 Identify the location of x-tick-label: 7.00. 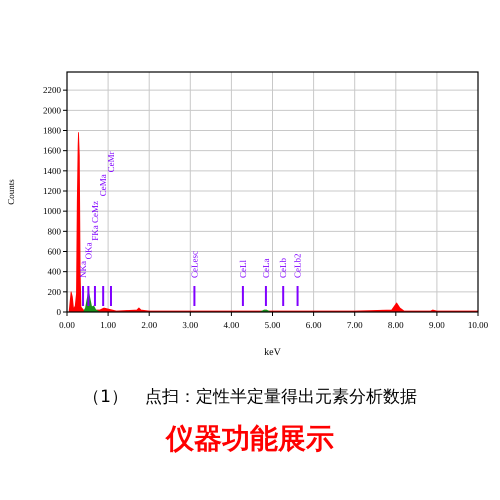
(355, 325).